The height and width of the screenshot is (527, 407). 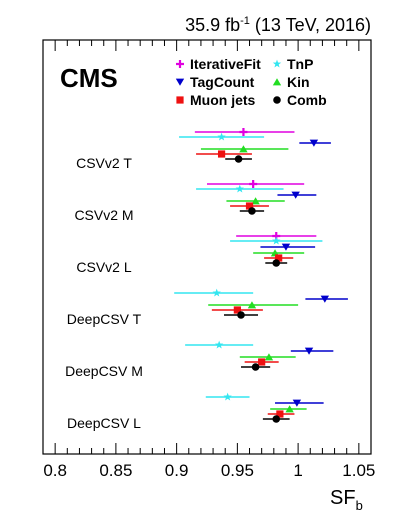 I want to click on x-axis-label: SFb, so click(x=346, y=500).